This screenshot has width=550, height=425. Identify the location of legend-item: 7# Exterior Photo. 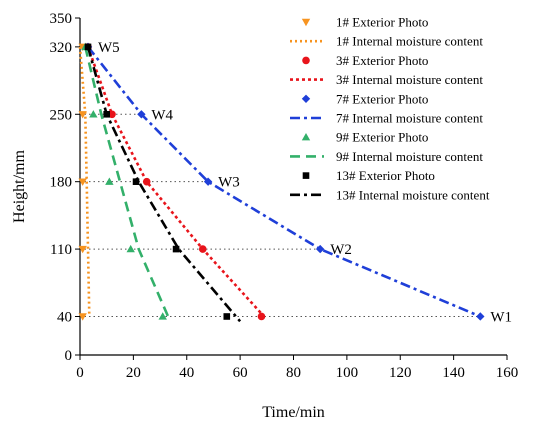
(364, 98).